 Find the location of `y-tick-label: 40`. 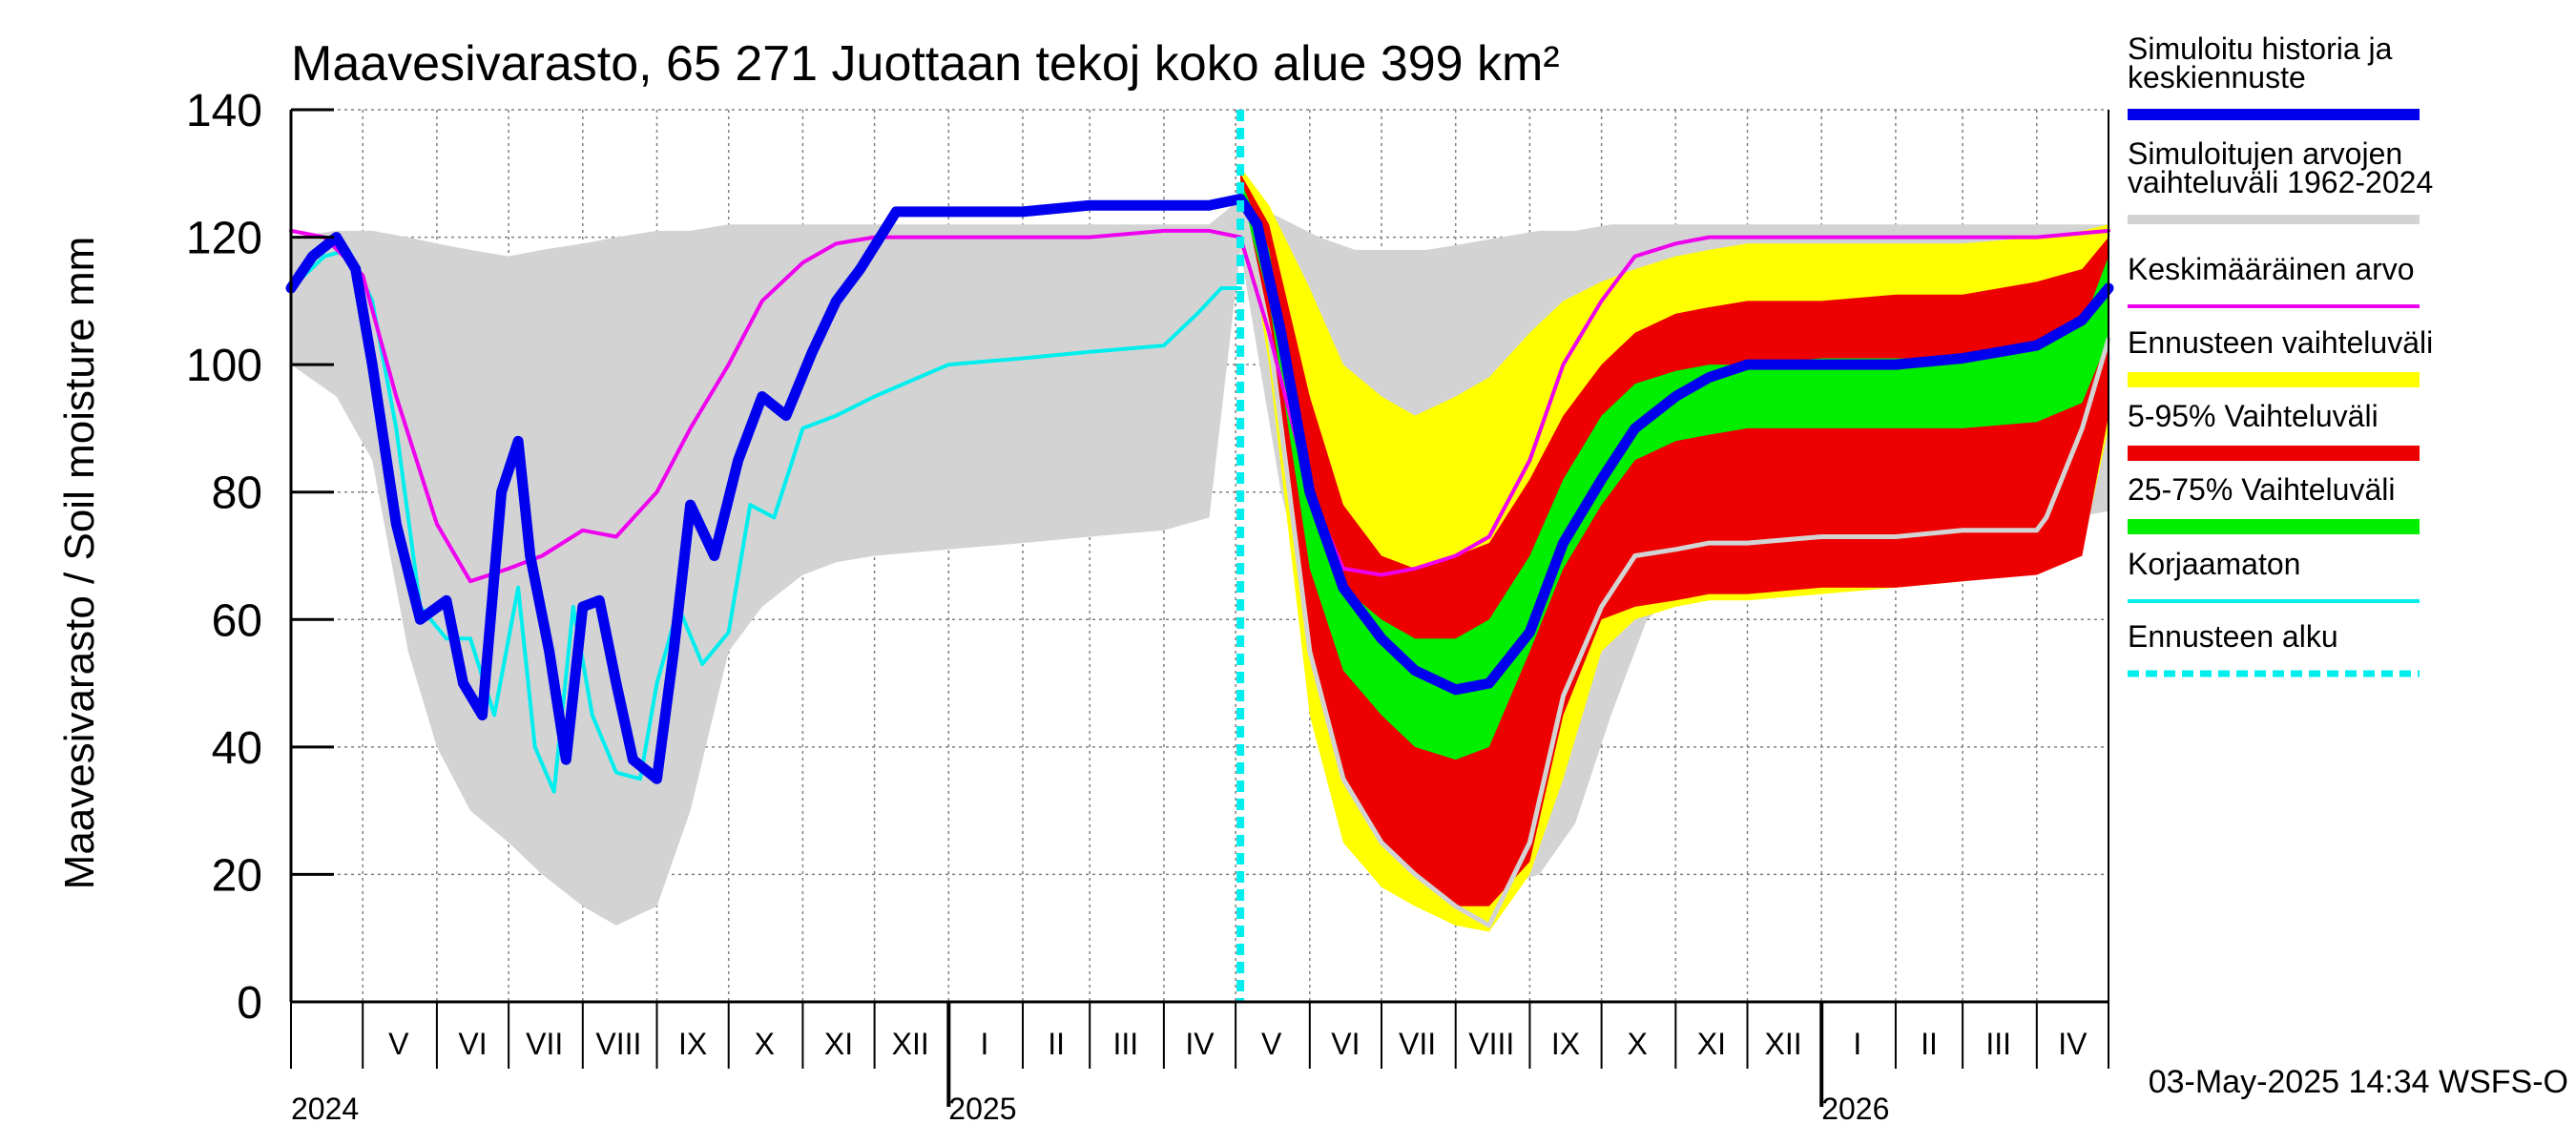

y-tick-label: 40 is located at coordinates (237, 748).